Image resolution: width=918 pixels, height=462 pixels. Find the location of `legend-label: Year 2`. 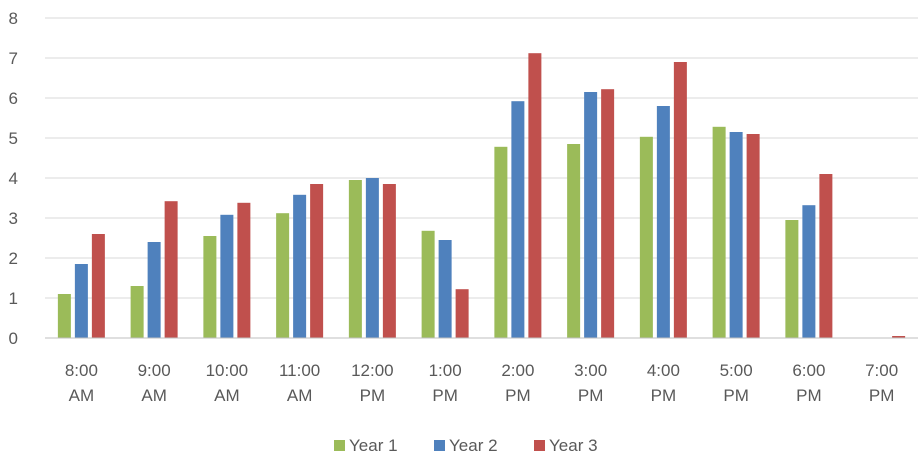

legend-label: Year 2 is located at coordinates (473, 445).